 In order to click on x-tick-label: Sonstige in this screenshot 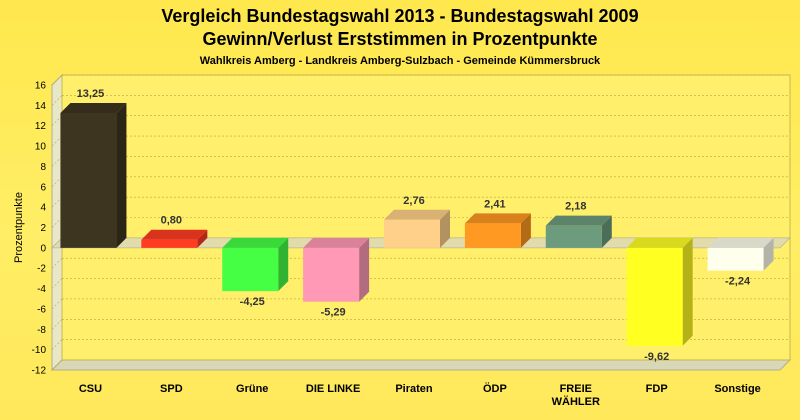, I will do `click(737, 389)`.